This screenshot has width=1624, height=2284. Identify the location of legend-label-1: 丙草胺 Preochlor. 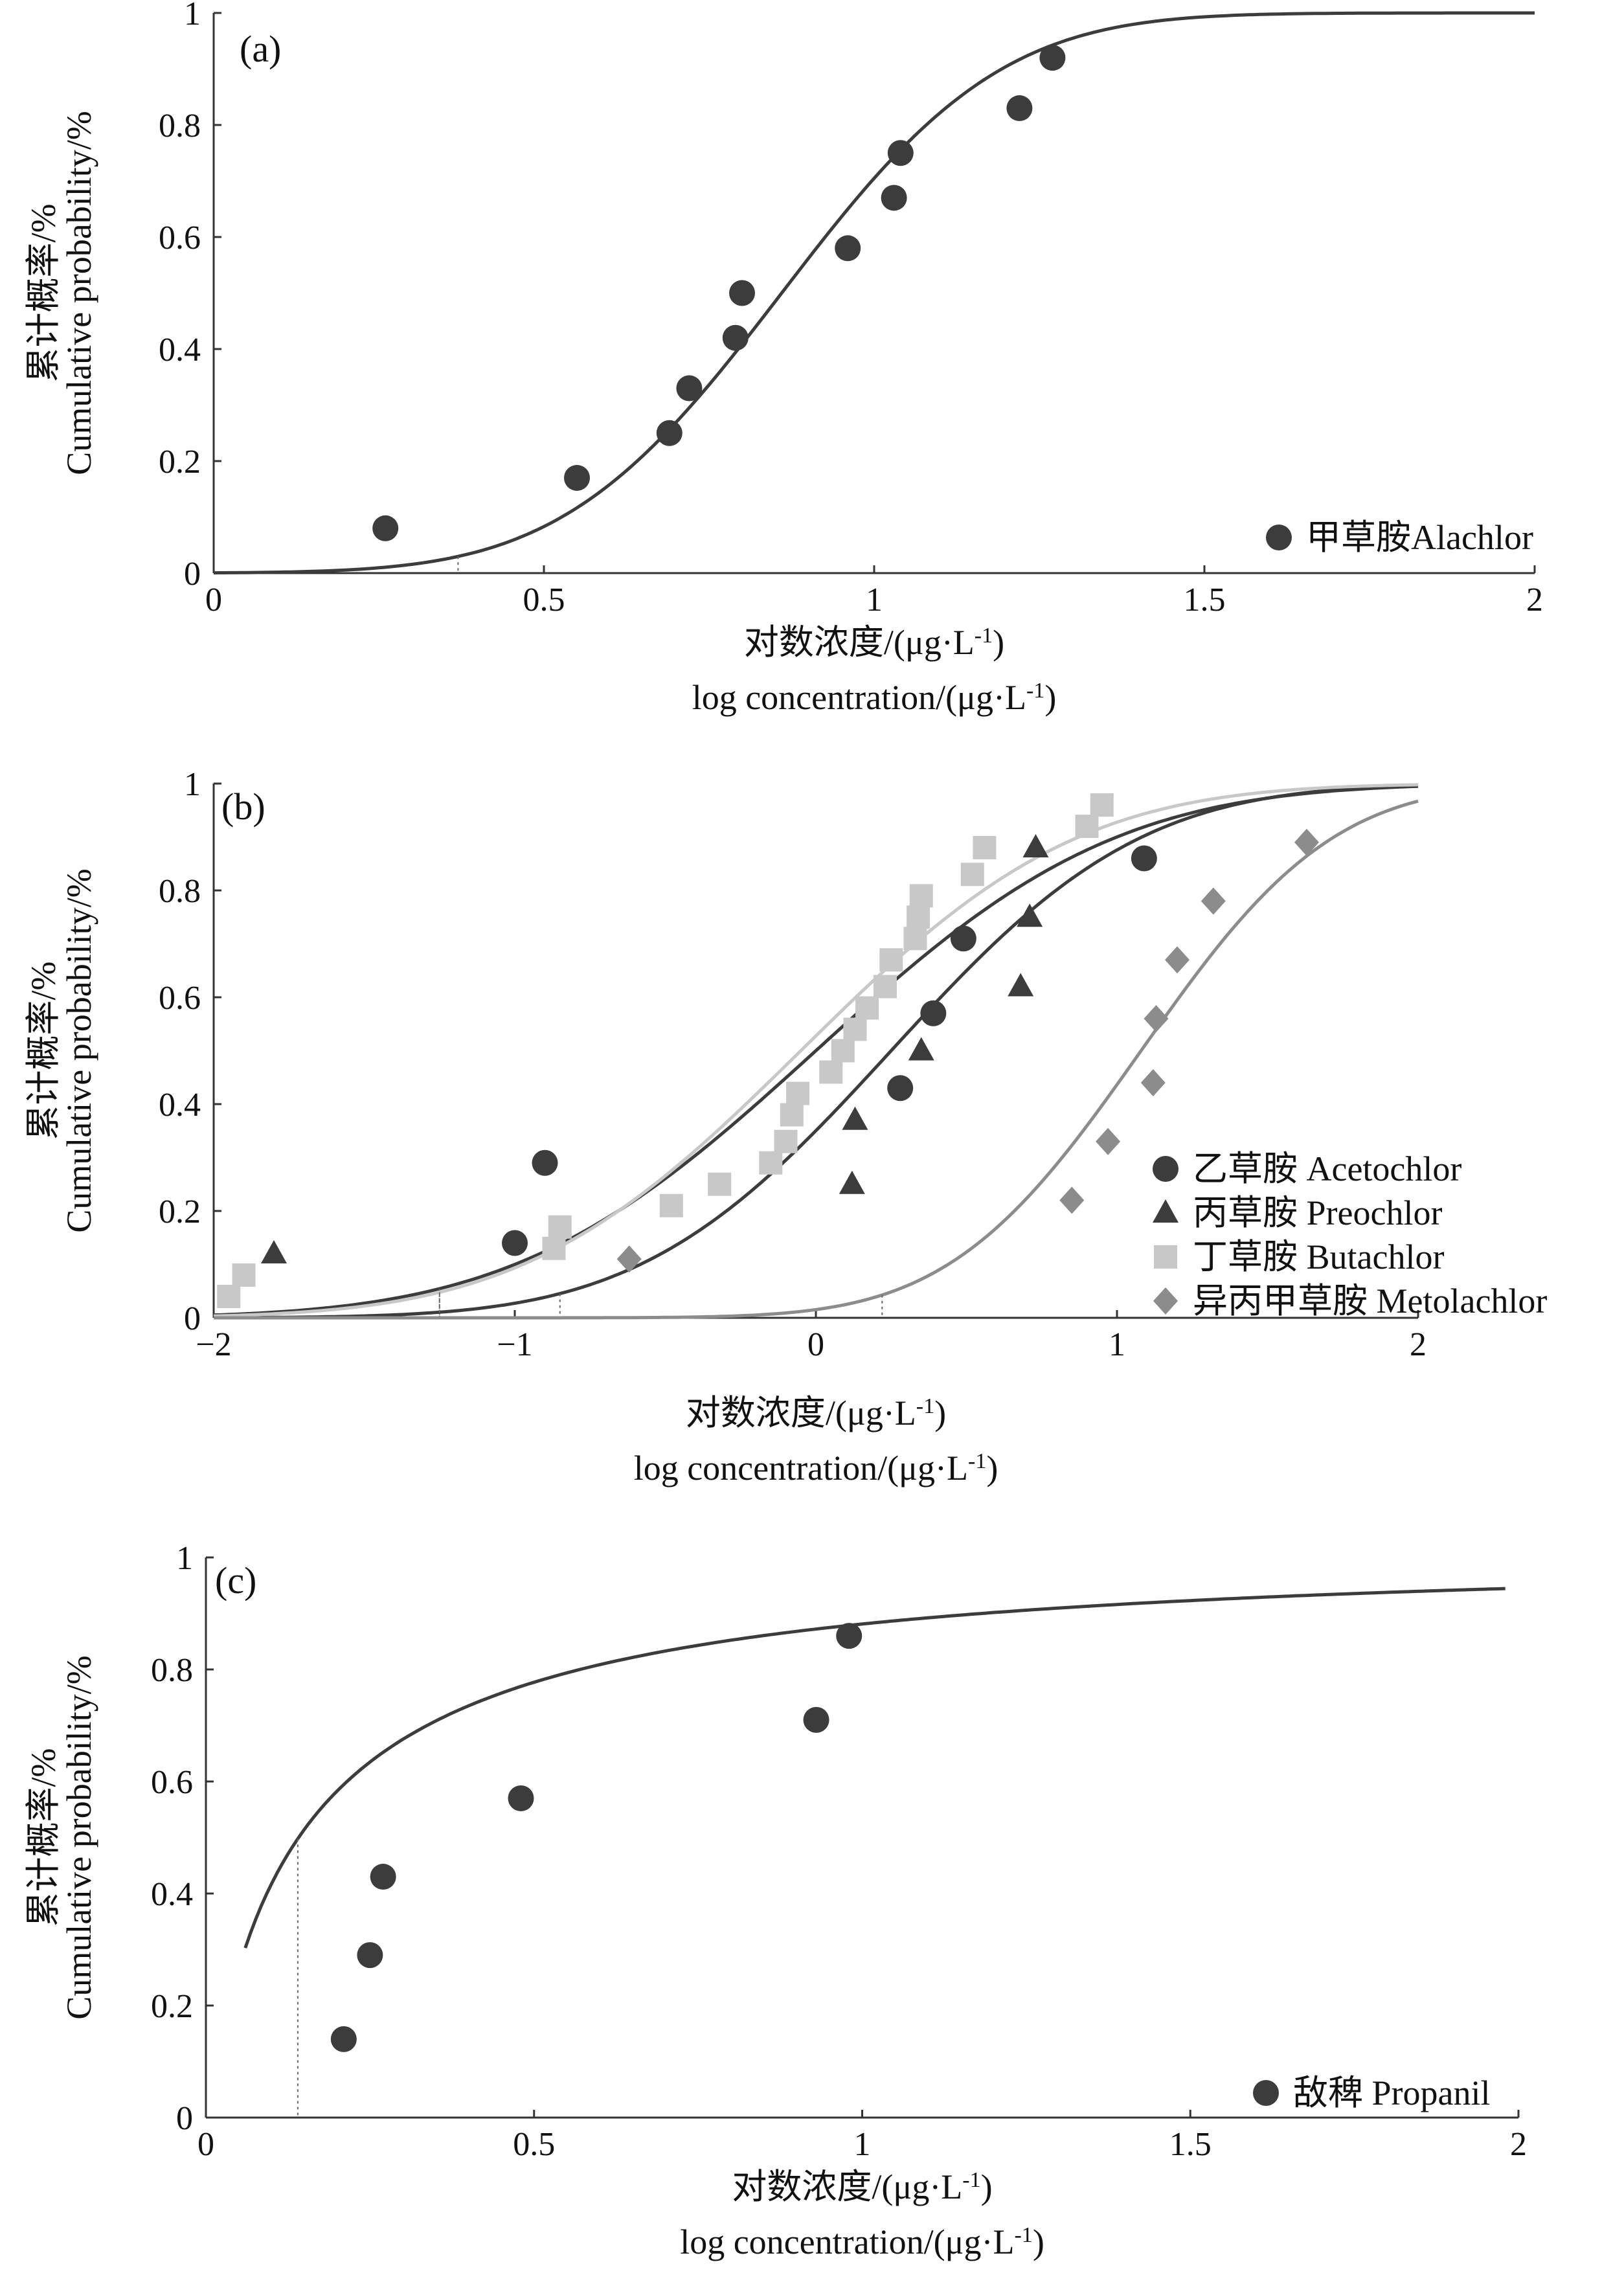
(1317, 1212).